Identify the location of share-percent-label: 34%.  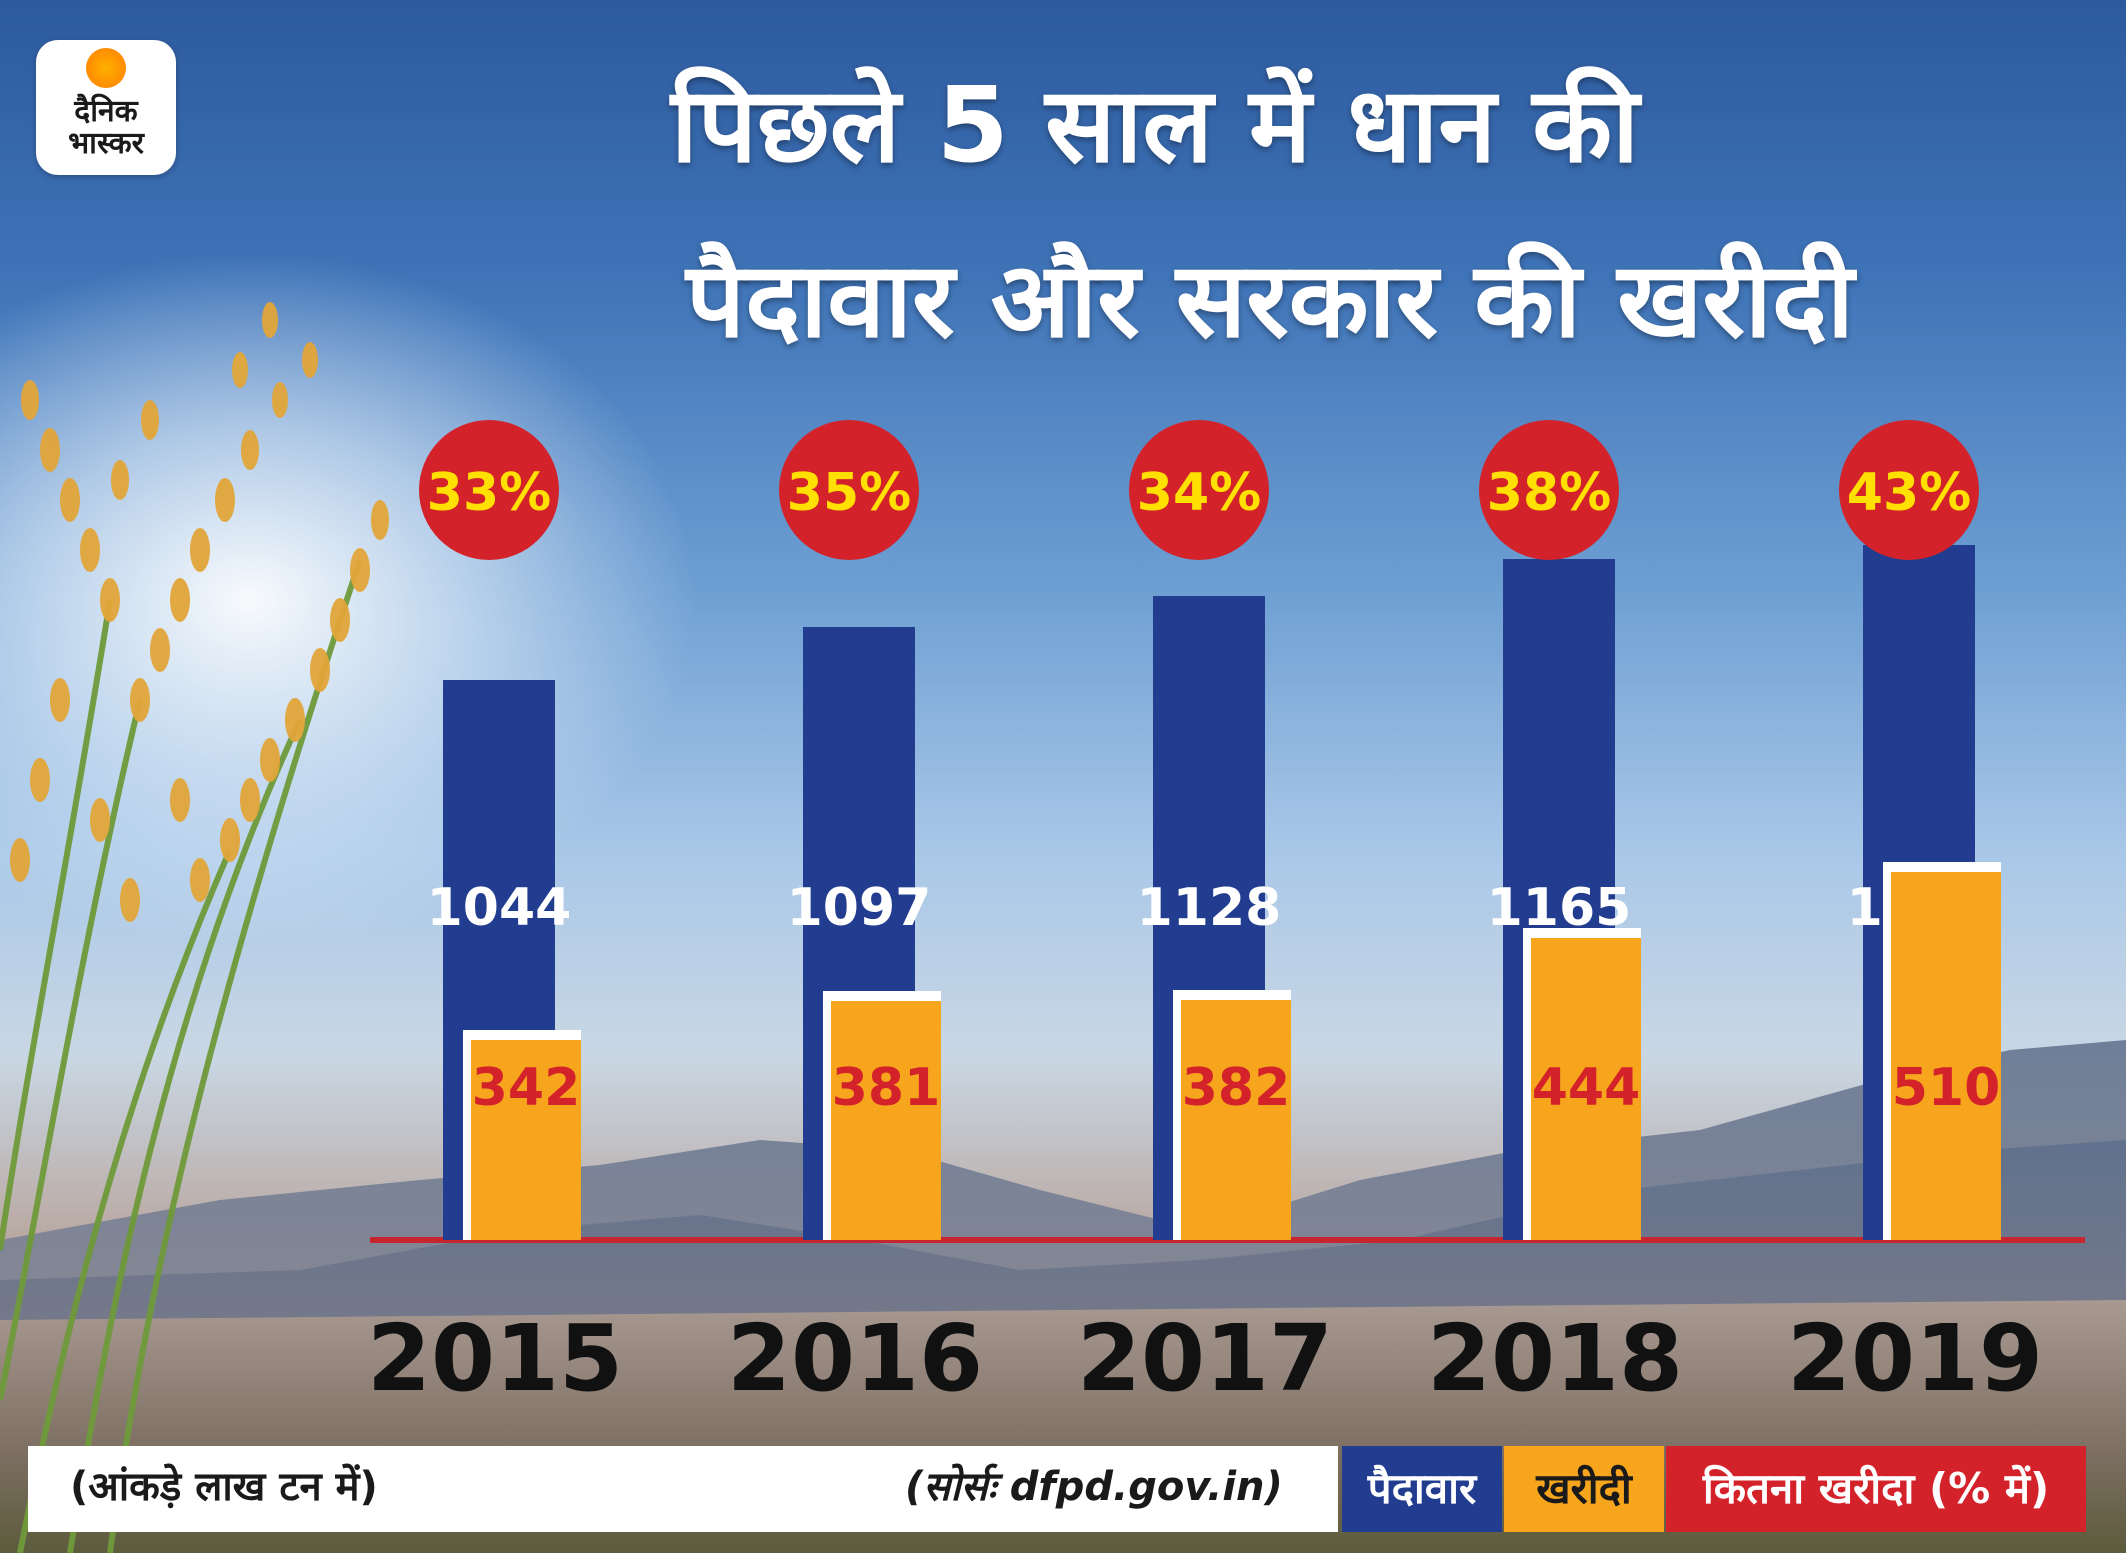
(1199, 493).